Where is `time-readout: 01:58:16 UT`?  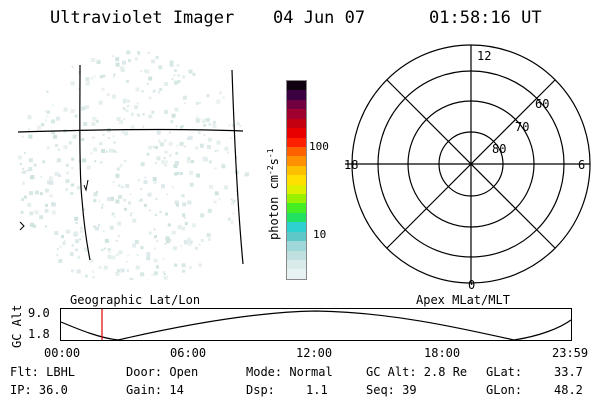
time-readout: 01:58:16 UT is located at coordinates (485, 18).